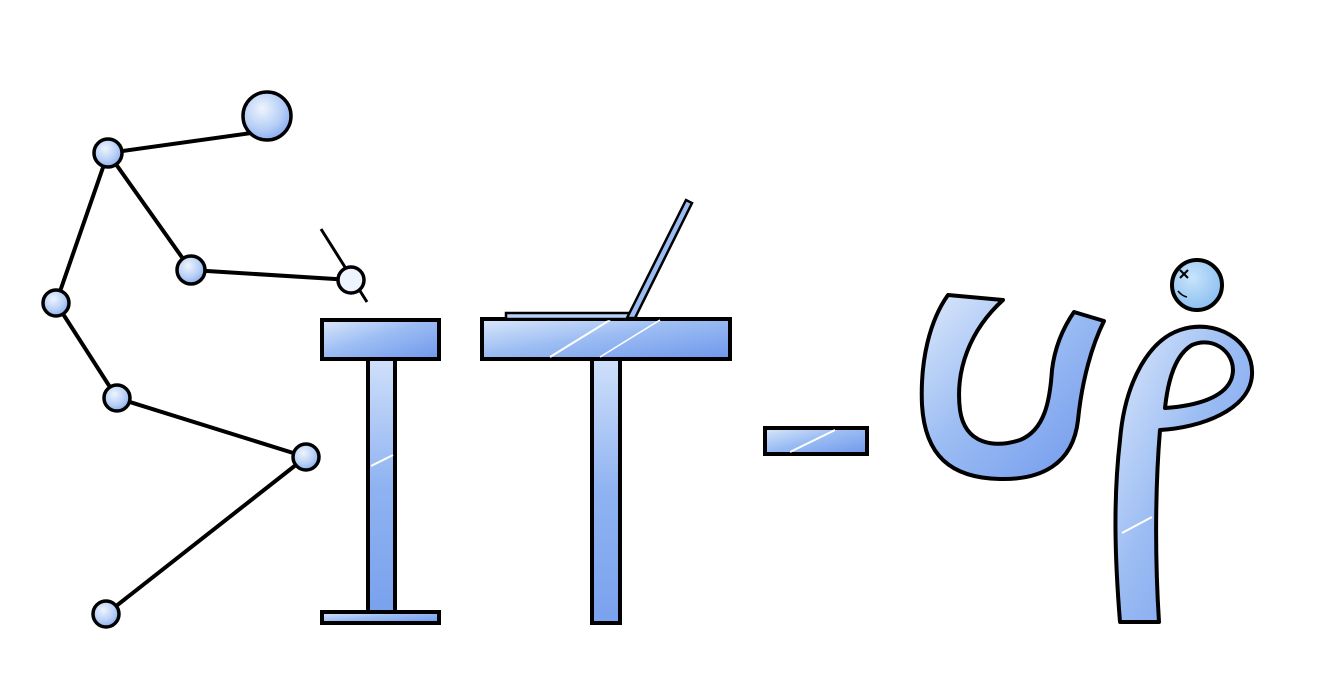  Describe the element at coordinates (1184, 474) in the screenshot. I see `letter-p-shape` at that location.